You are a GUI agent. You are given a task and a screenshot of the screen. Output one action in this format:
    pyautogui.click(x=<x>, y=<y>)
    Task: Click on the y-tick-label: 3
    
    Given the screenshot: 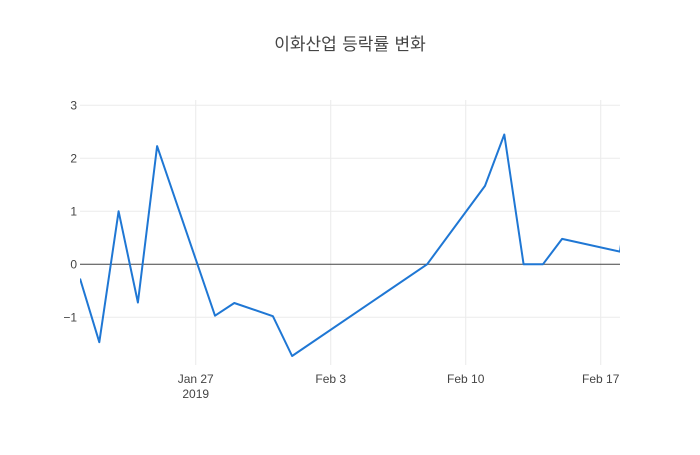 What is the action you would take?
    pyautogui.click(x=73, y=105)
    